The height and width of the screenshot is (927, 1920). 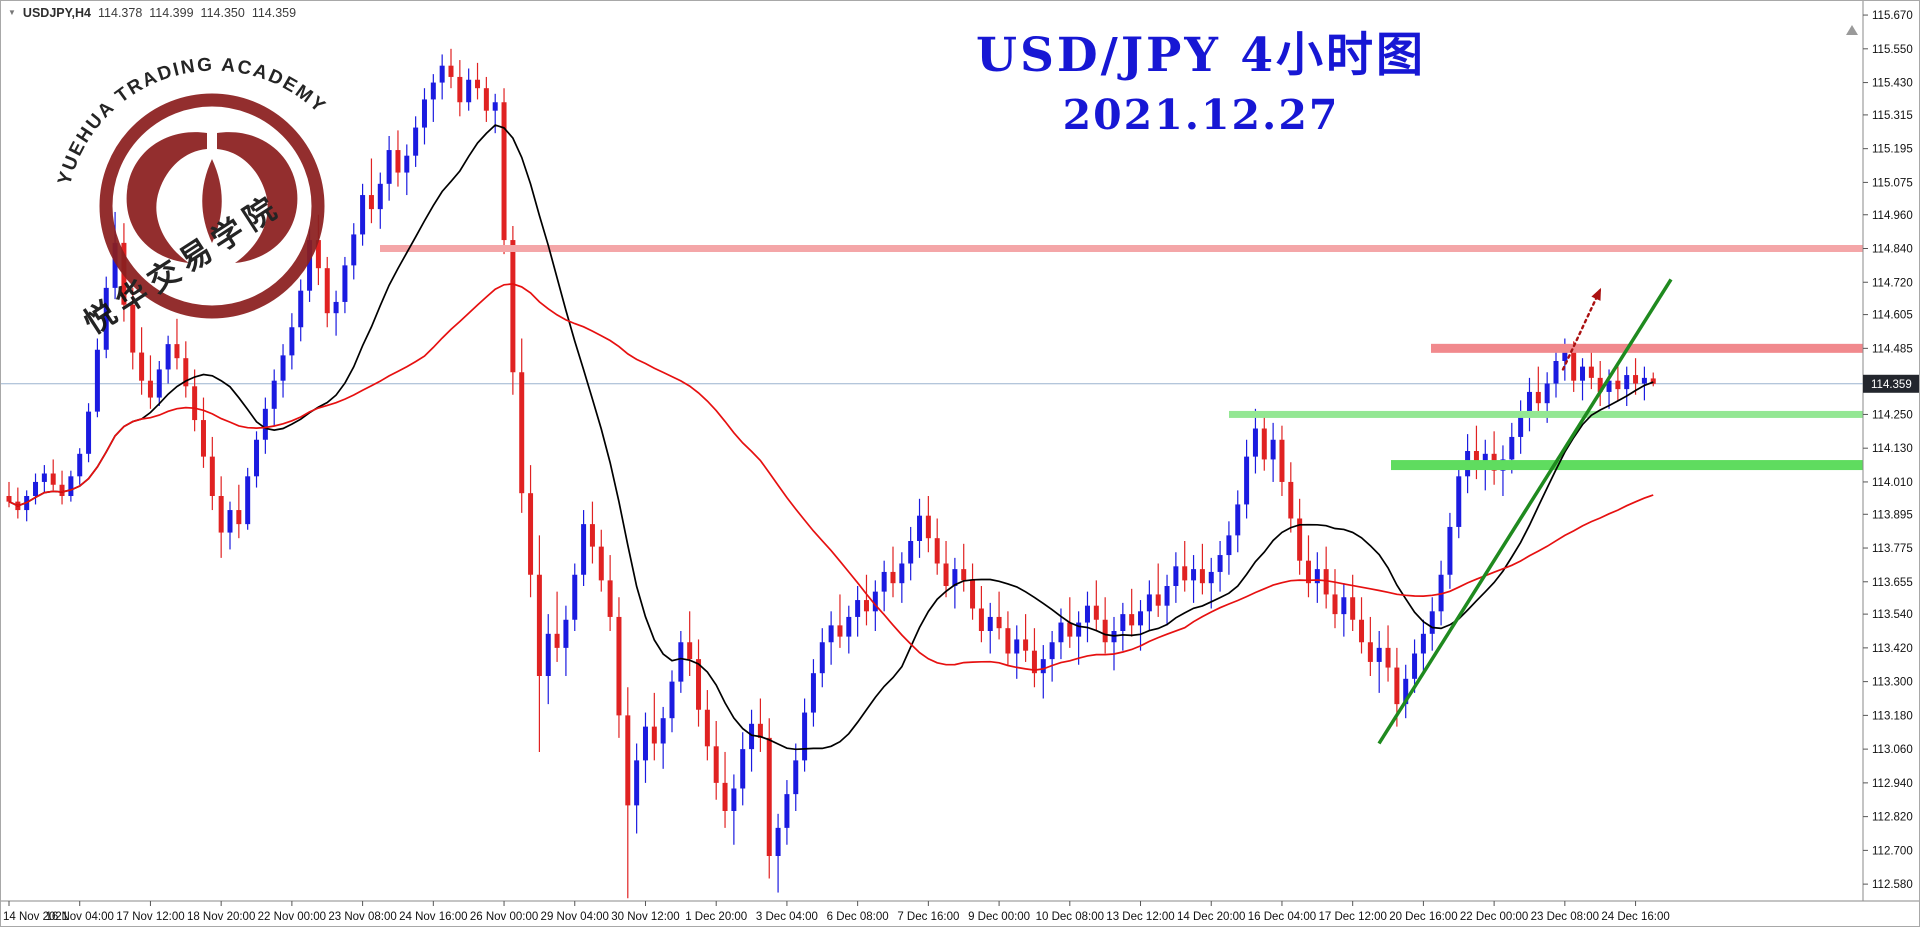 What do you see at coordinates (1892, 818) in the screenshot?
I see `y-axis-label: 112.820` at bounding box center [1892, 818].